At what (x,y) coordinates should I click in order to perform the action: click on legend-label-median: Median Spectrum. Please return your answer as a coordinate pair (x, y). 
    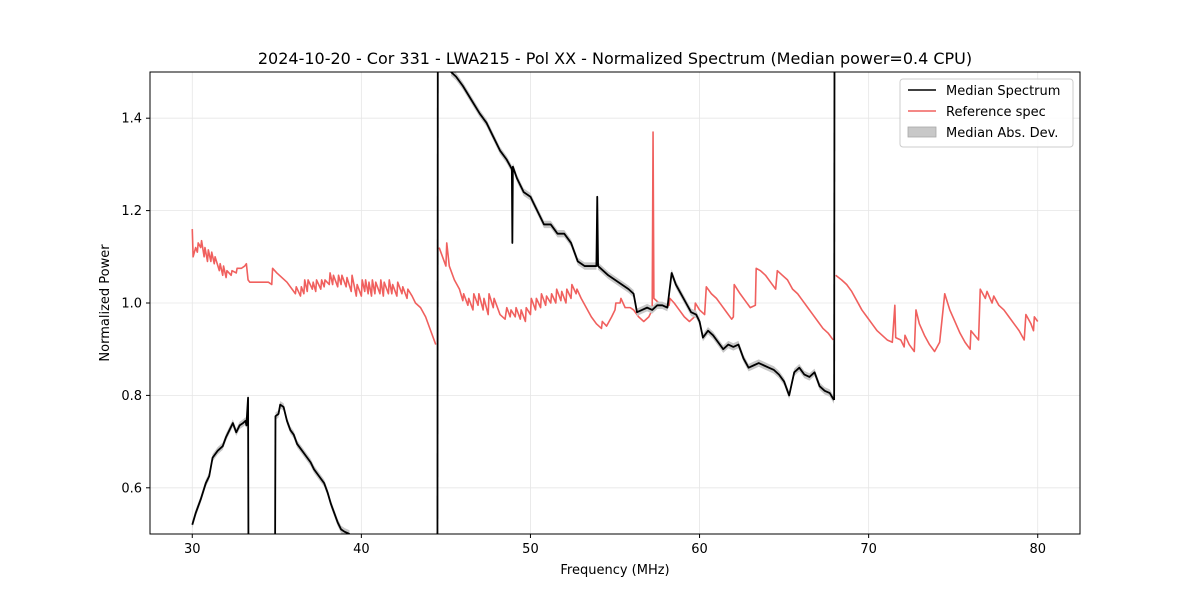
    Looking at the image, I should click on (1003, 91).